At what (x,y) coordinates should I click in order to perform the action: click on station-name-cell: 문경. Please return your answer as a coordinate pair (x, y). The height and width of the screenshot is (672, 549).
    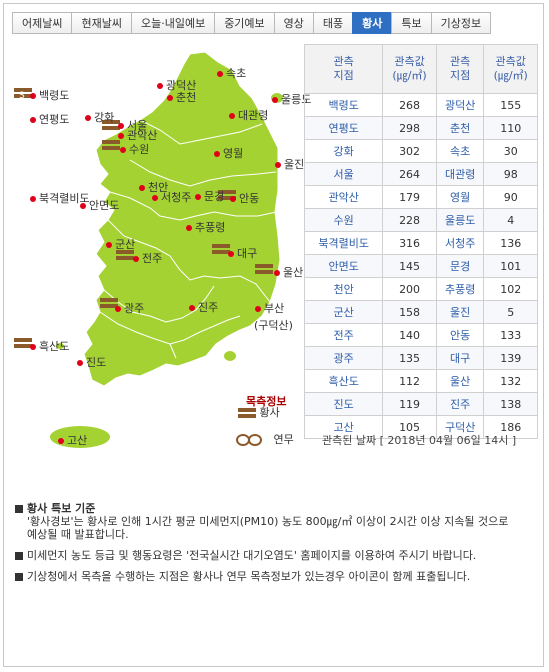
    Looking at the image, I should click on (460, 266).